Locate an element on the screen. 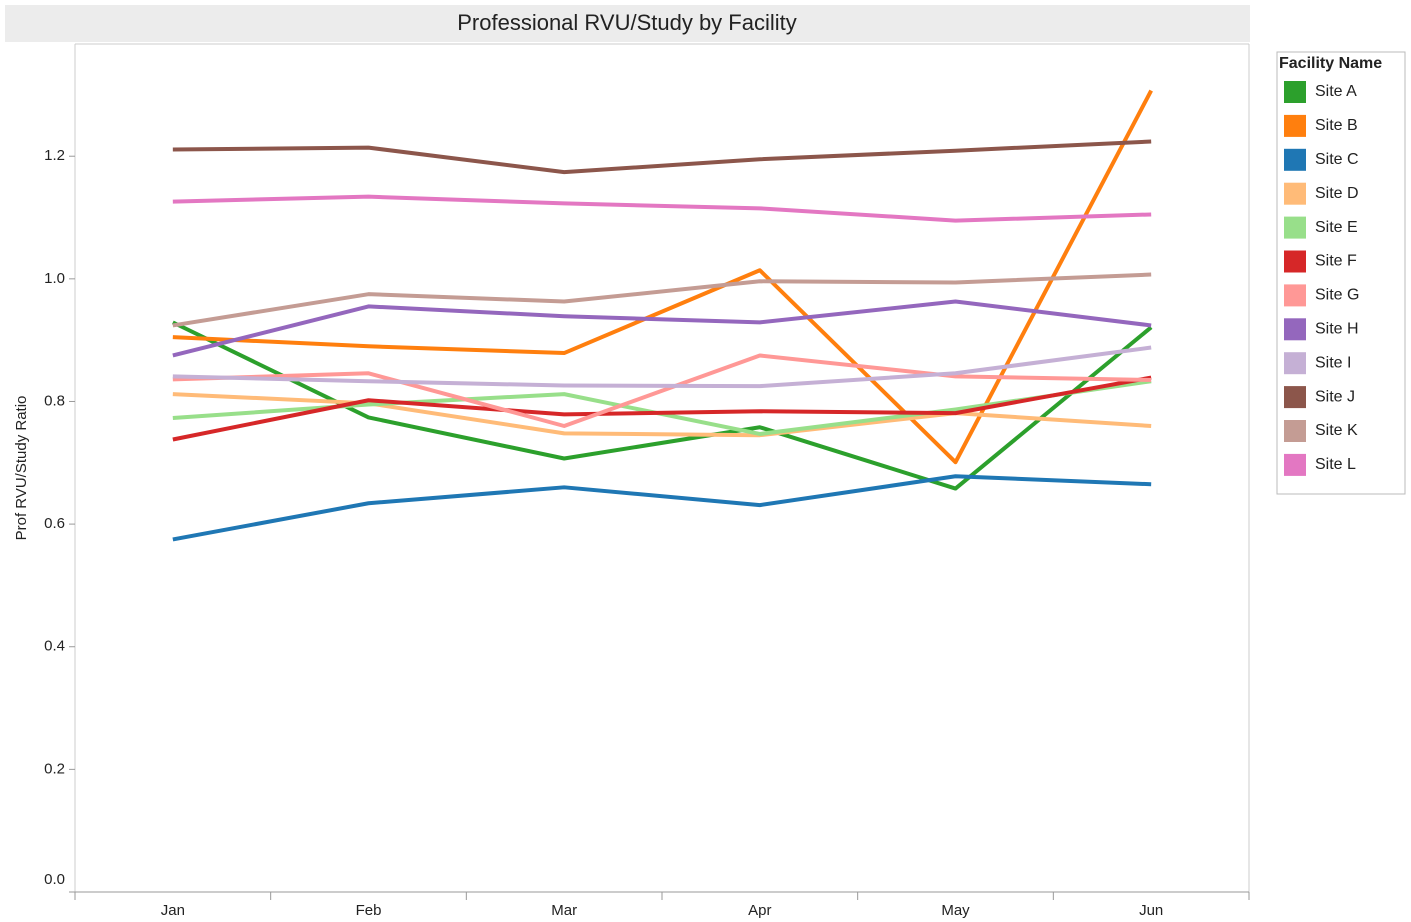  y-tick-label: 0.4 is located at coordinates (54, 646).